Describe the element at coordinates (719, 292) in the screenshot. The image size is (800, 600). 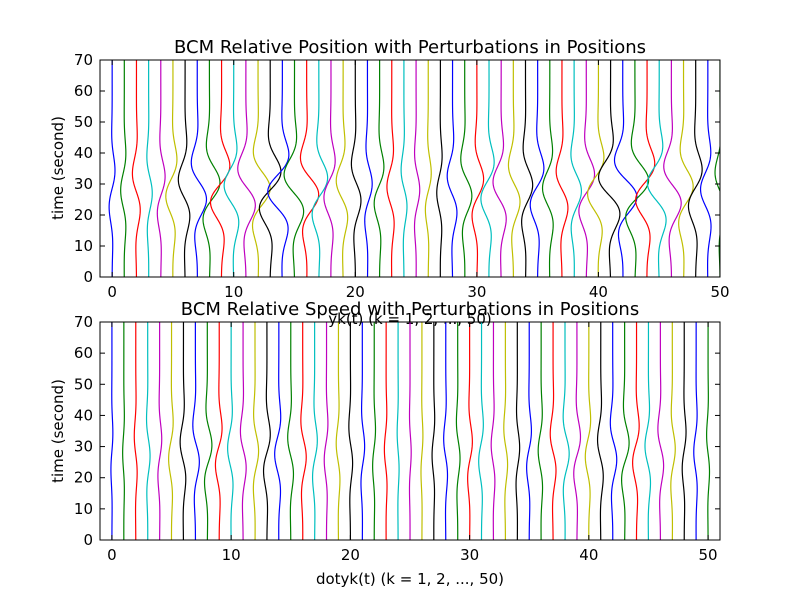
I see `position-x-tick-label: 50` at that location.